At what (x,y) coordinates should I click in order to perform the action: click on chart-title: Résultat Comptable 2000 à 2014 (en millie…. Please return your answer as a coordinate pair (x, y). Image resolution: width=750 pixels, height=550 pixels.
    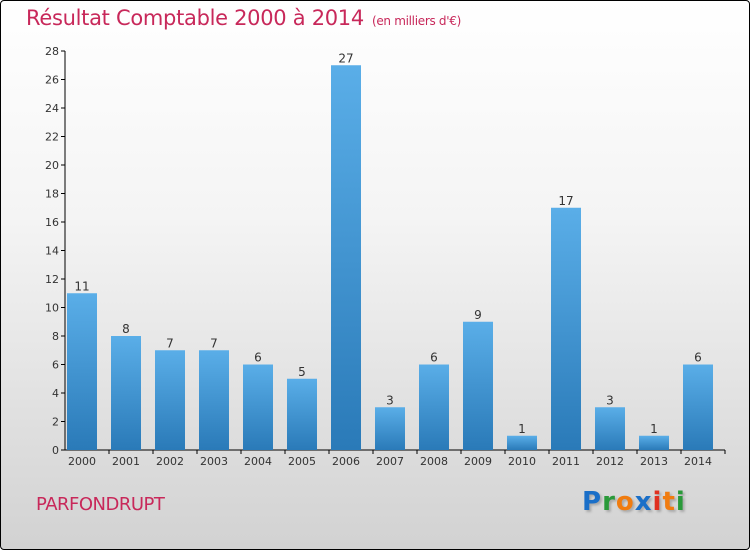
    Looking at the image, I should click on (243, 18).